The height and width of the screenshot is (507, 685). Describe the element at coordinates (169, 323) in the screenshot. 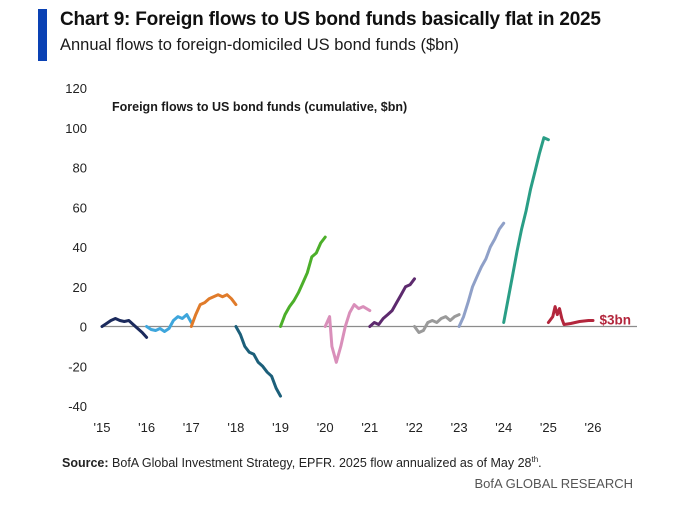

I see `series-line-2016` at that location.